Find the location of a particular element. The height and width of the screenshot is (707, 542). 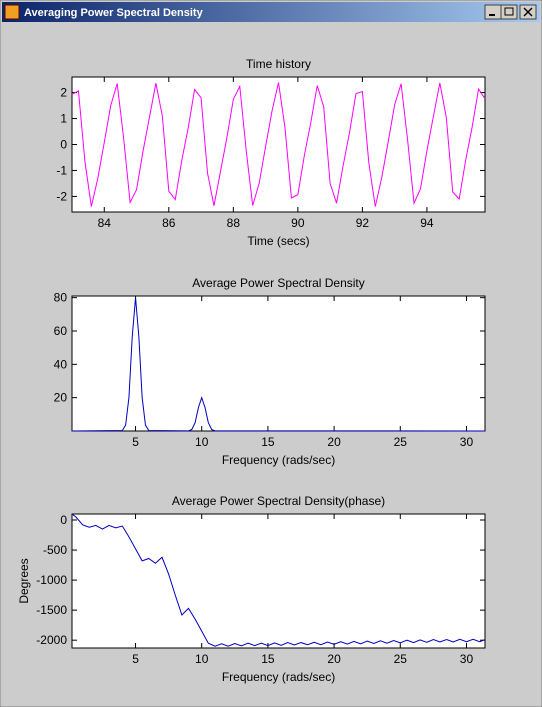

x-axis-label: Time (secs) is located at coordinates (278, 241).